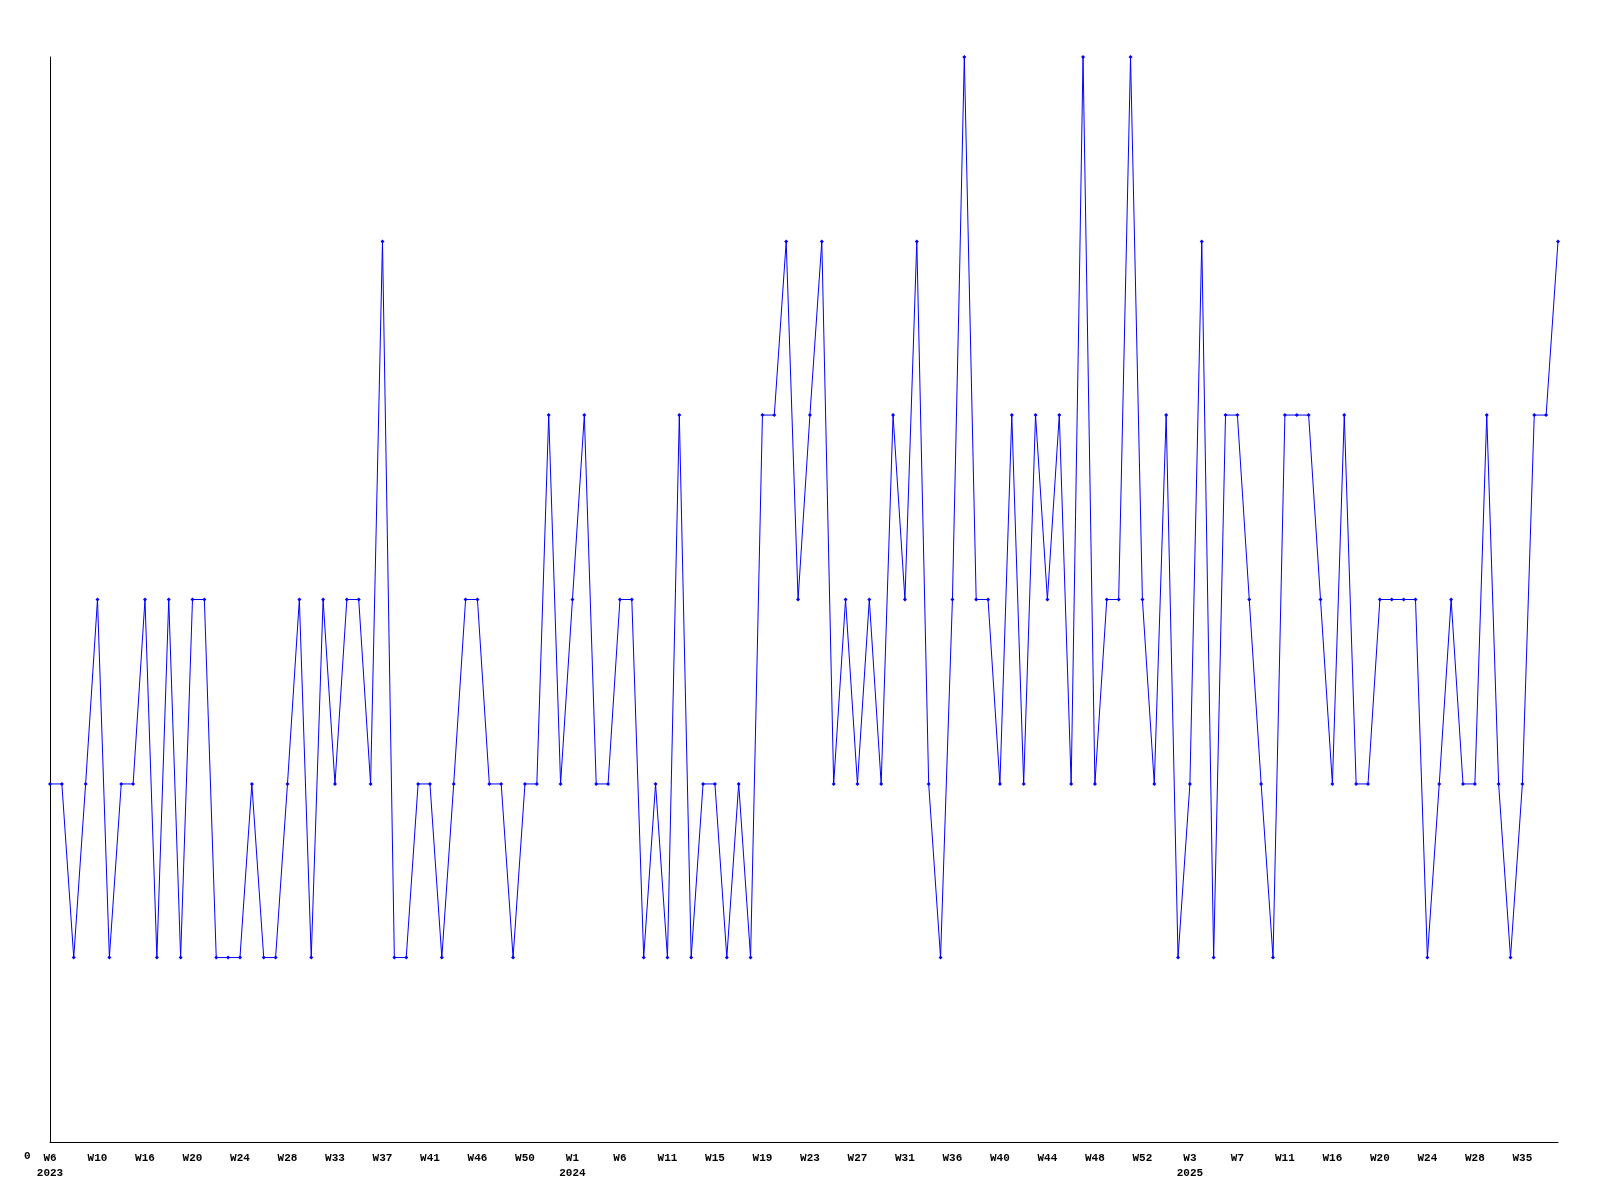  Describe the element at coordinates (573, 1165) in the screenshot. I see `x-tick-label: W1 2024` at that location.